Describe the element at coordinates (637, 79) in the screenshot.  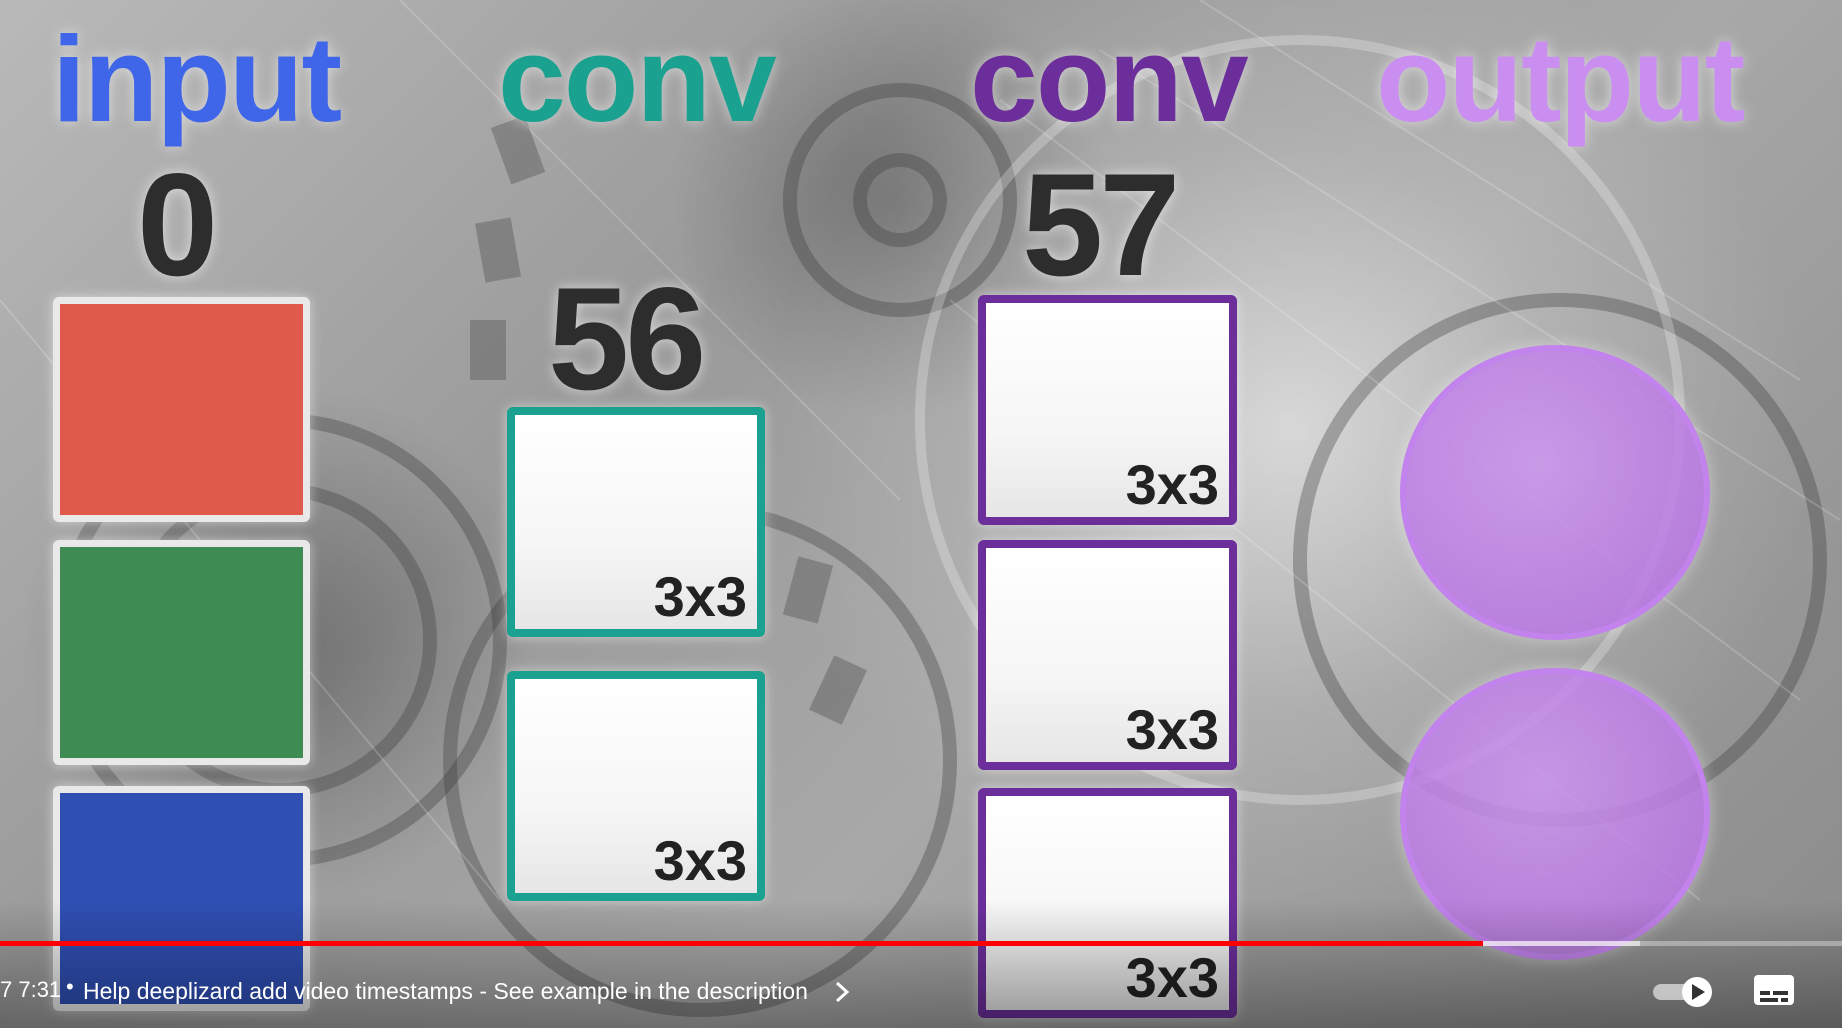
I see `conv1-heading: conv` at that location.